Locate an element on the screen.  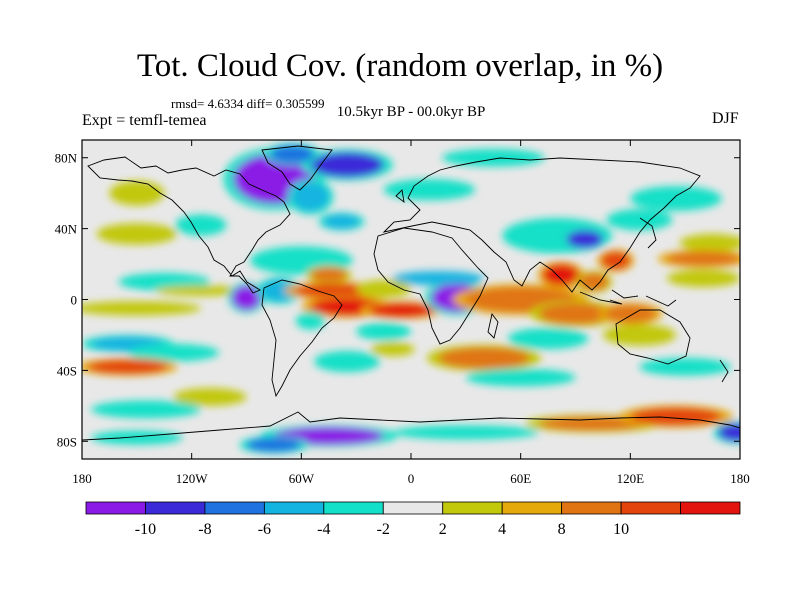
colorbar: -10 -8 -6 -4 -2 2 4 8 10 is located at coordinates (413, 519).